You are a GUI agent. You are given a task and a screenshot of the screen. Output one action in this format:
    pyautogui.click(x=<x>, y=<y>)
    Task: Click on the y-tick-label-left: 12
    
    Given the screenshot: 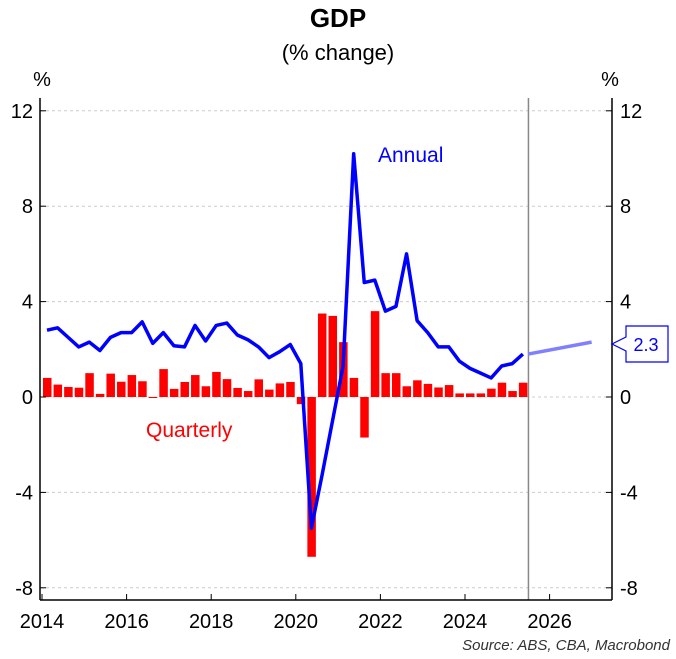 What is the action you would take?
    pyautogui.click(x=22, y=112)
    